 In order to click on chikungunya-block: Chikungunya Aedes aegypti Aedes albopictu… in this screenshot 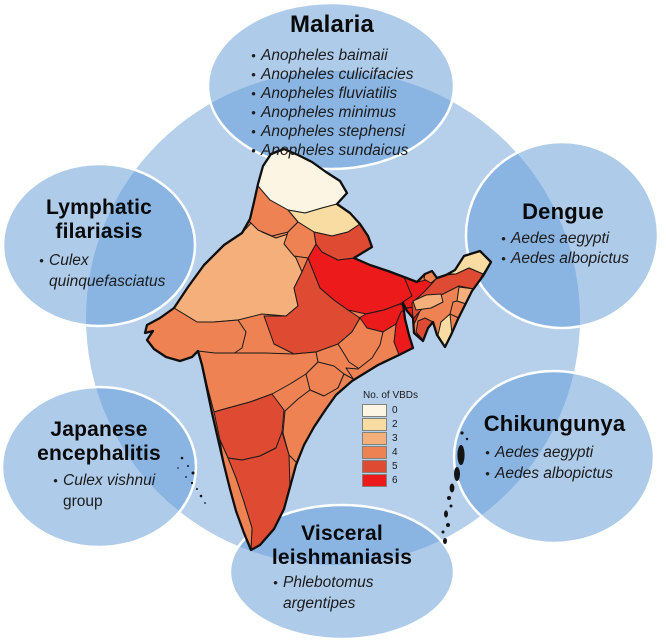, I will do `click(554, 447)`.